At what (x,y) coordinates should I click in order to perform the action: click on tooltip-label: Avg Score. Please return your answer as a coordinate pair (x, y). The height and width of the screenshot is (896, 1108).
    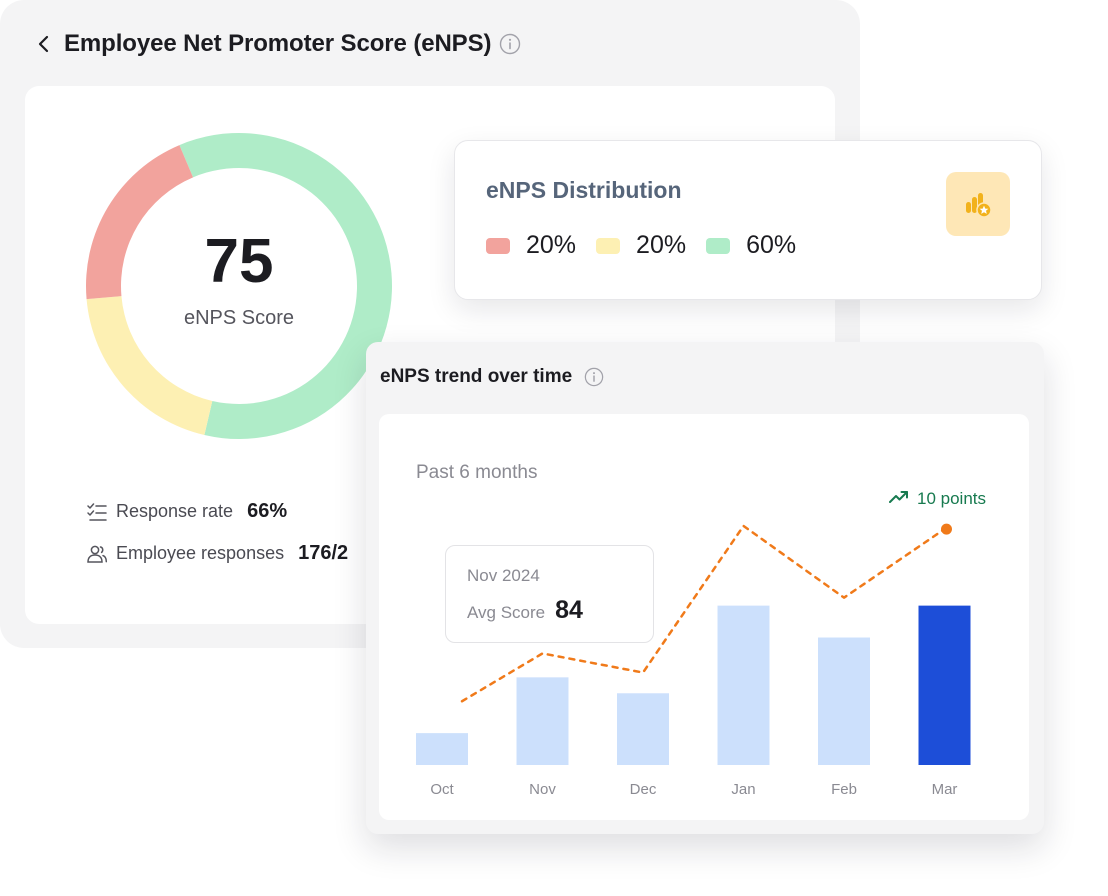
    Looking at the image, I should click on (506, 612).